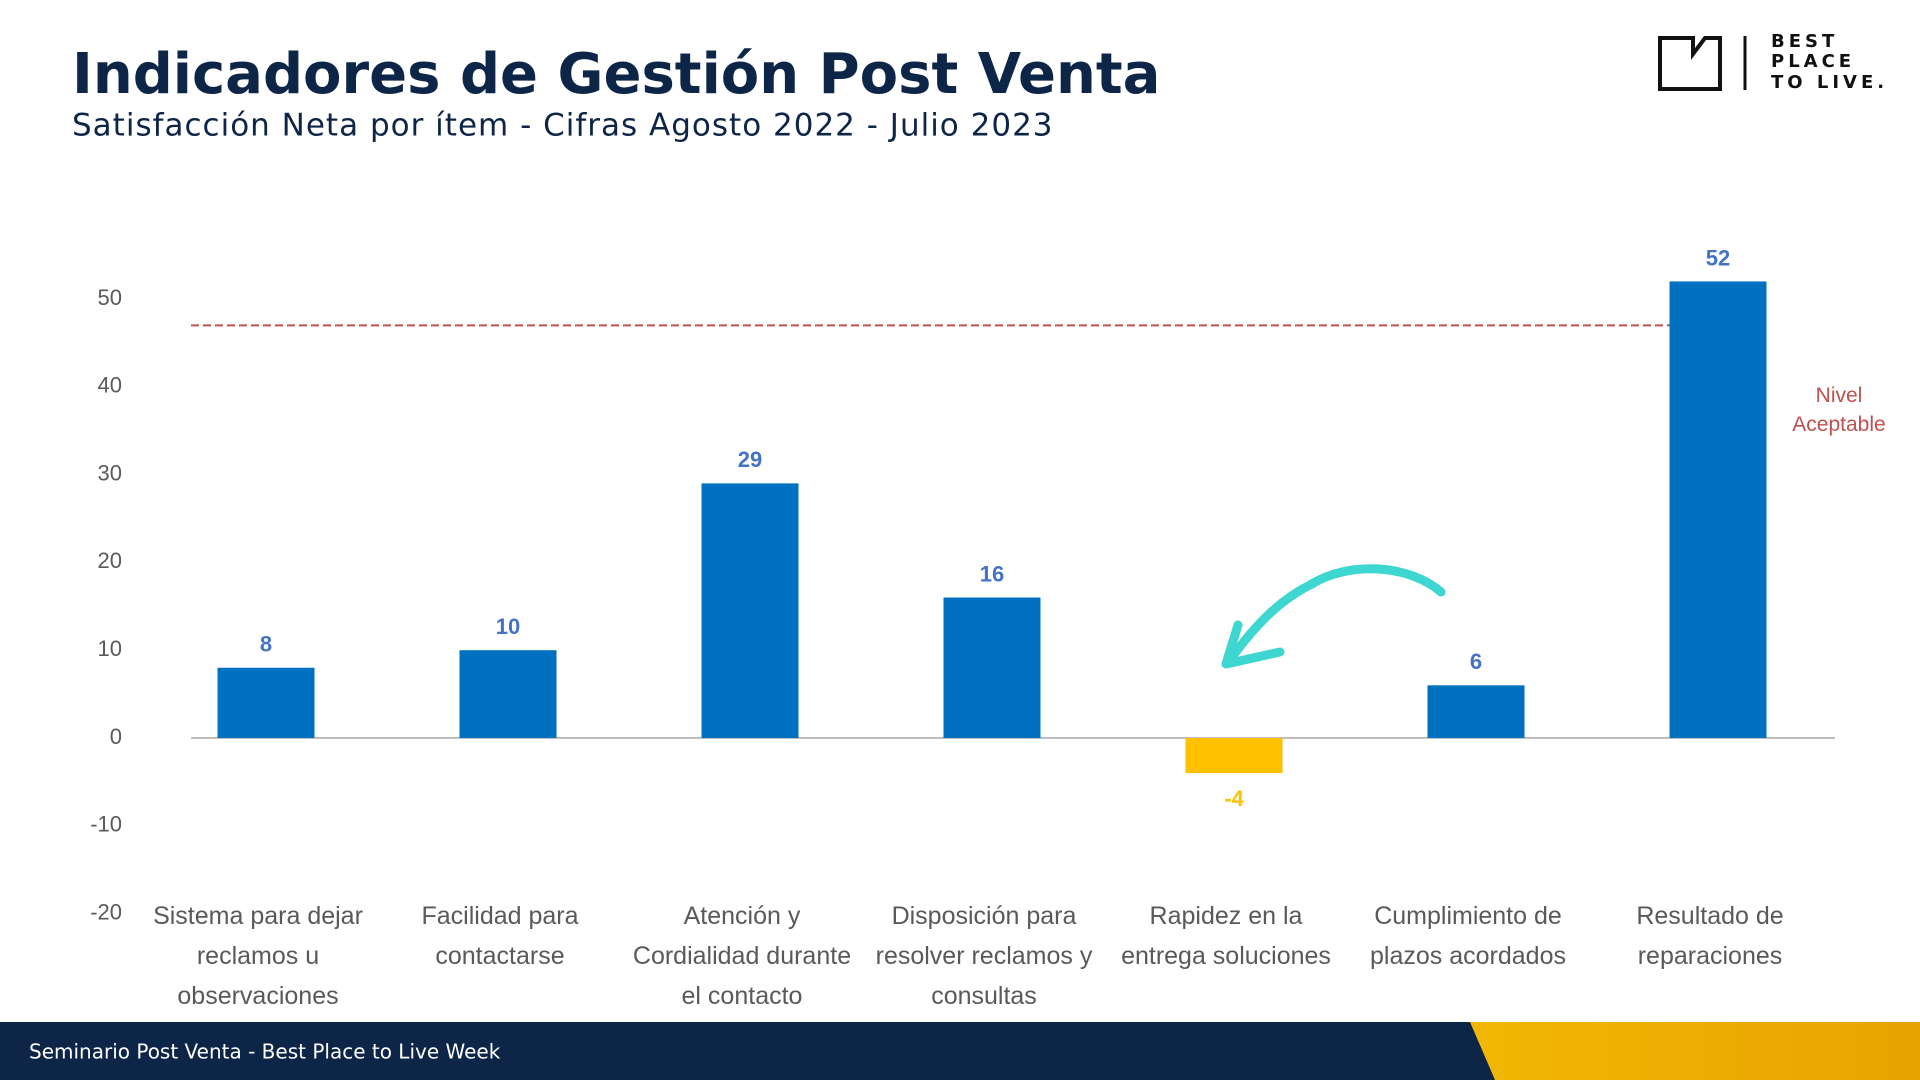 The width and height of the screenshot is (1920, 1080). What do you see at coordinates (1813, 61) in the screenshot?
I see `logo-text: PLACE` at bounding box center [1813, 61].